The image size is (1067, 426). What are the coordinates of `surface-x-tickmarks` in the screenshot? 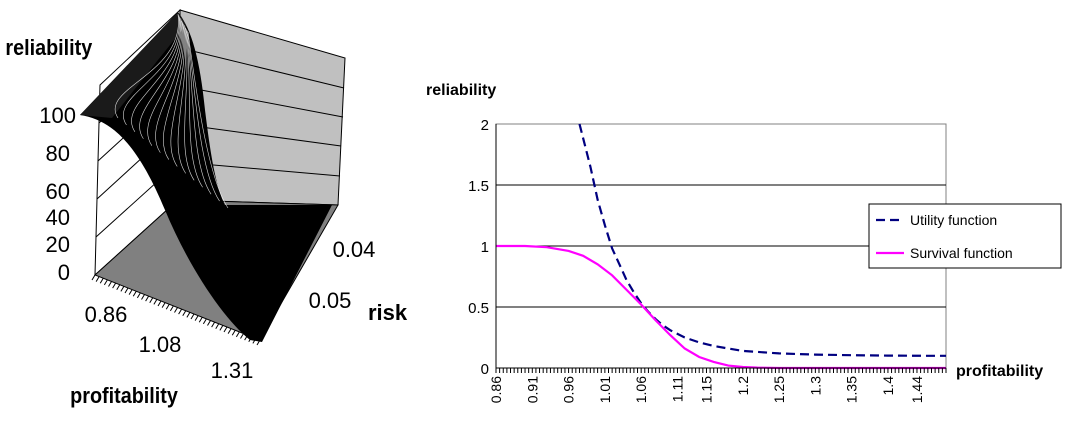 It's located at (176, 310).